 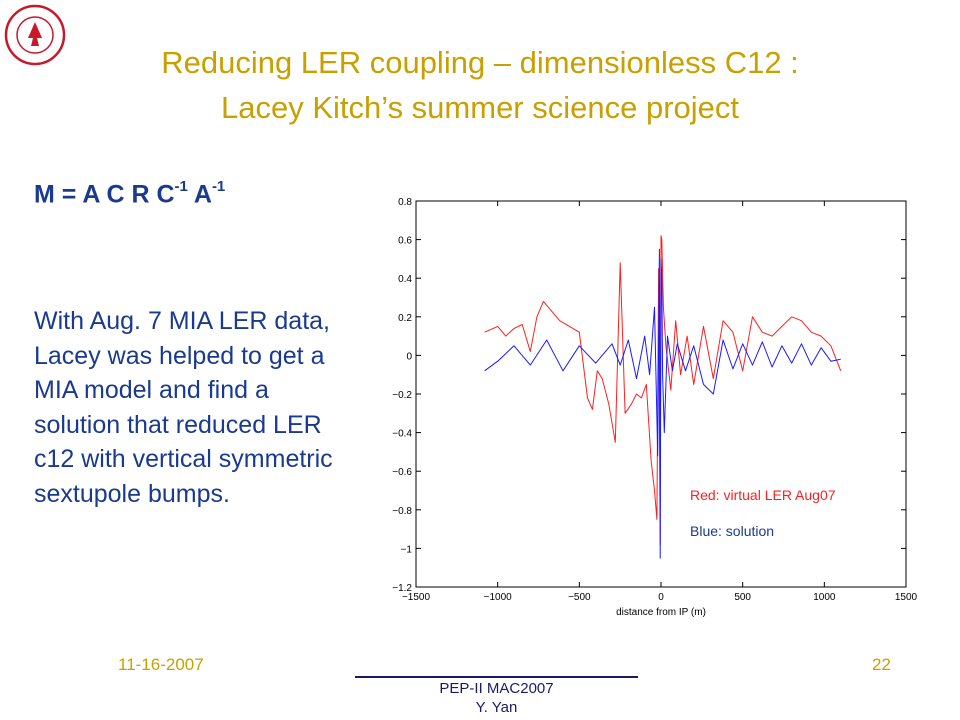 I want to click on annotation-red: Red: virtual LER Aug07, so click(x=763, y=495).